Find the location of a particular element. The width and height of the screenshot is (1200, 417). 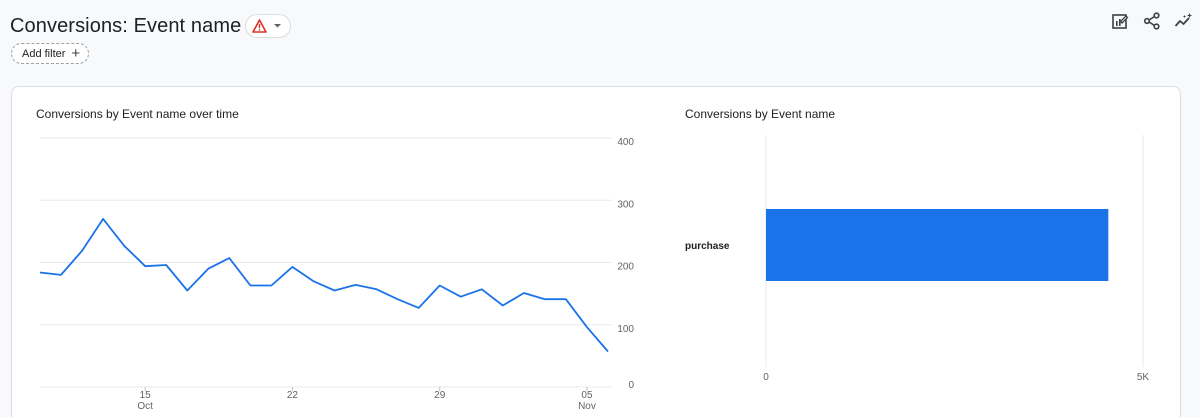

x-tick-label: 22 is located at coordinates (293, 395).